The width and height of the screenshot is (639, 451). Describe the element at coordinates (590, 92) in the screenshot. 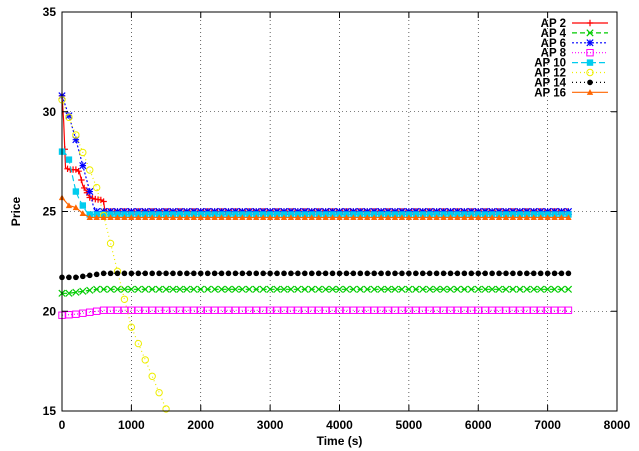

I see `legend-swatch-marker` at that location.